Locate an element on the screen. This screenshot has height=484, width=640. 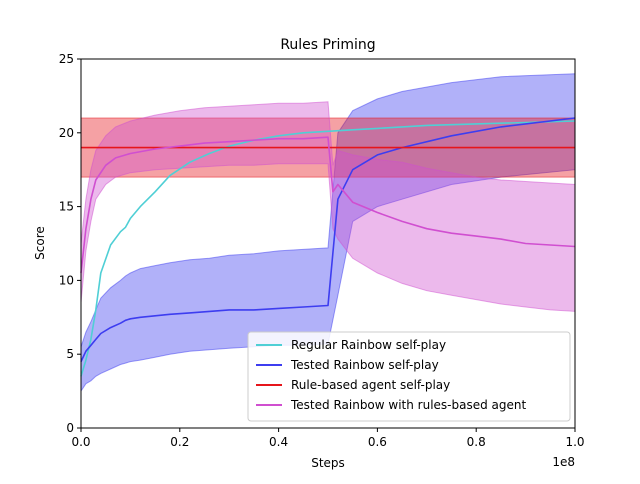
x-offset-label: 1e8 is located at coordinates (563, 462).